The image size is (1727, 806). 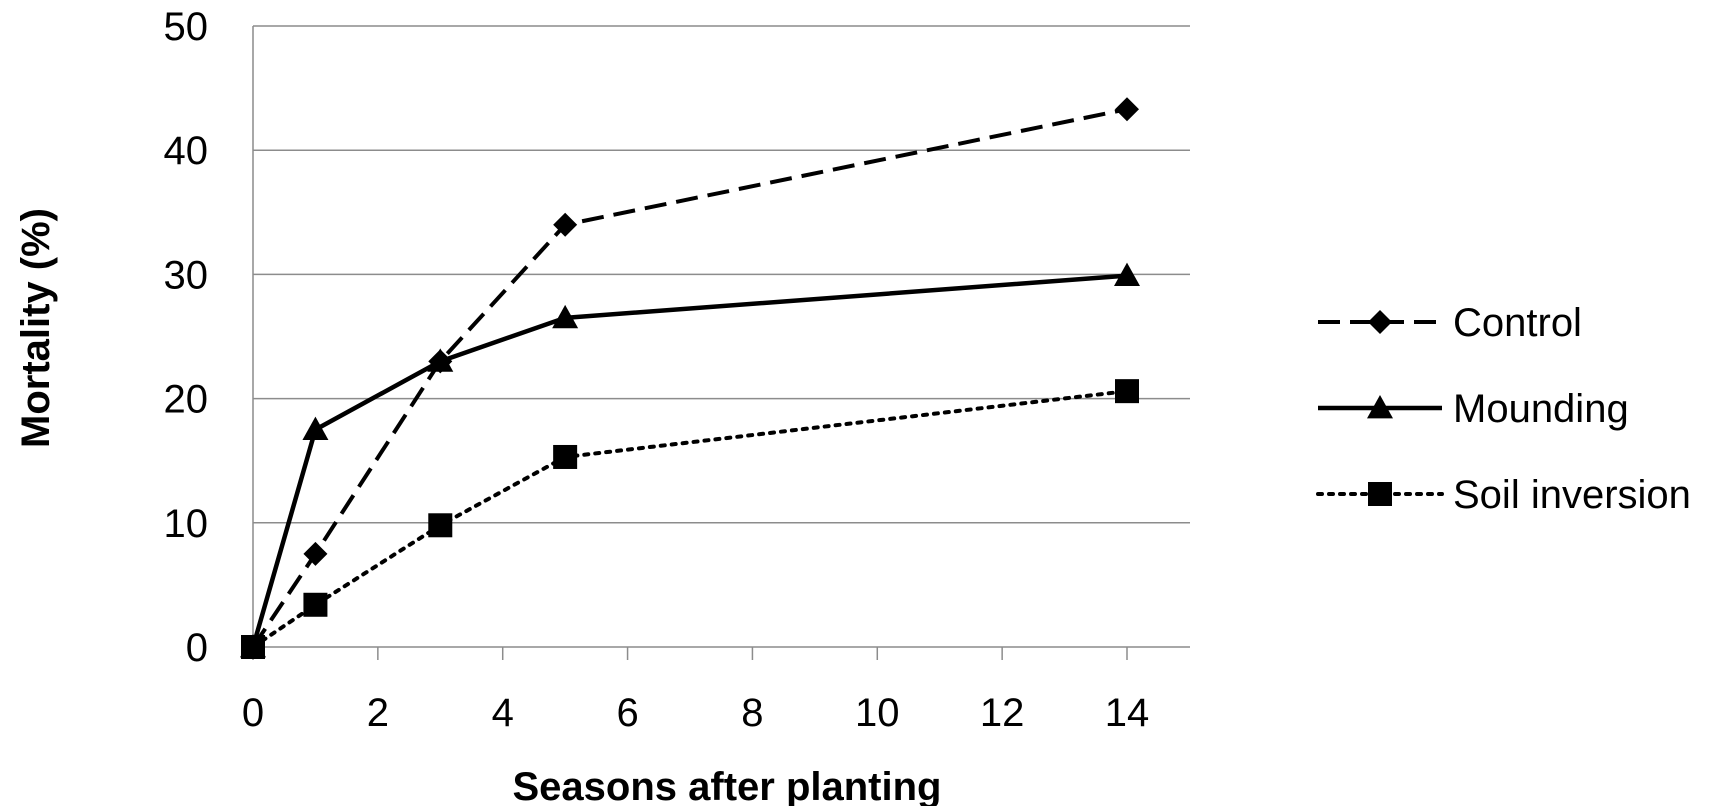 I want to click on x-tick-label: 6, so click(x=627, y=713).